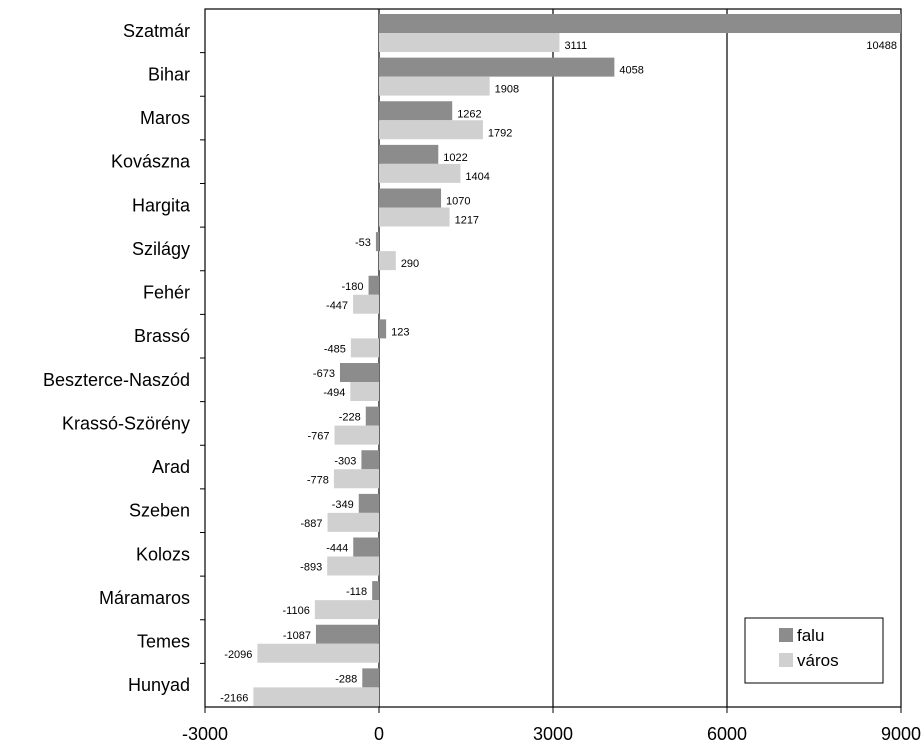 Image resolution: width=924 pixels, height=746 pixels. What do you see at coordinates (818, 660) in the screenshot?
I see `legend-label-város: város` at bounding box center [818, 660].